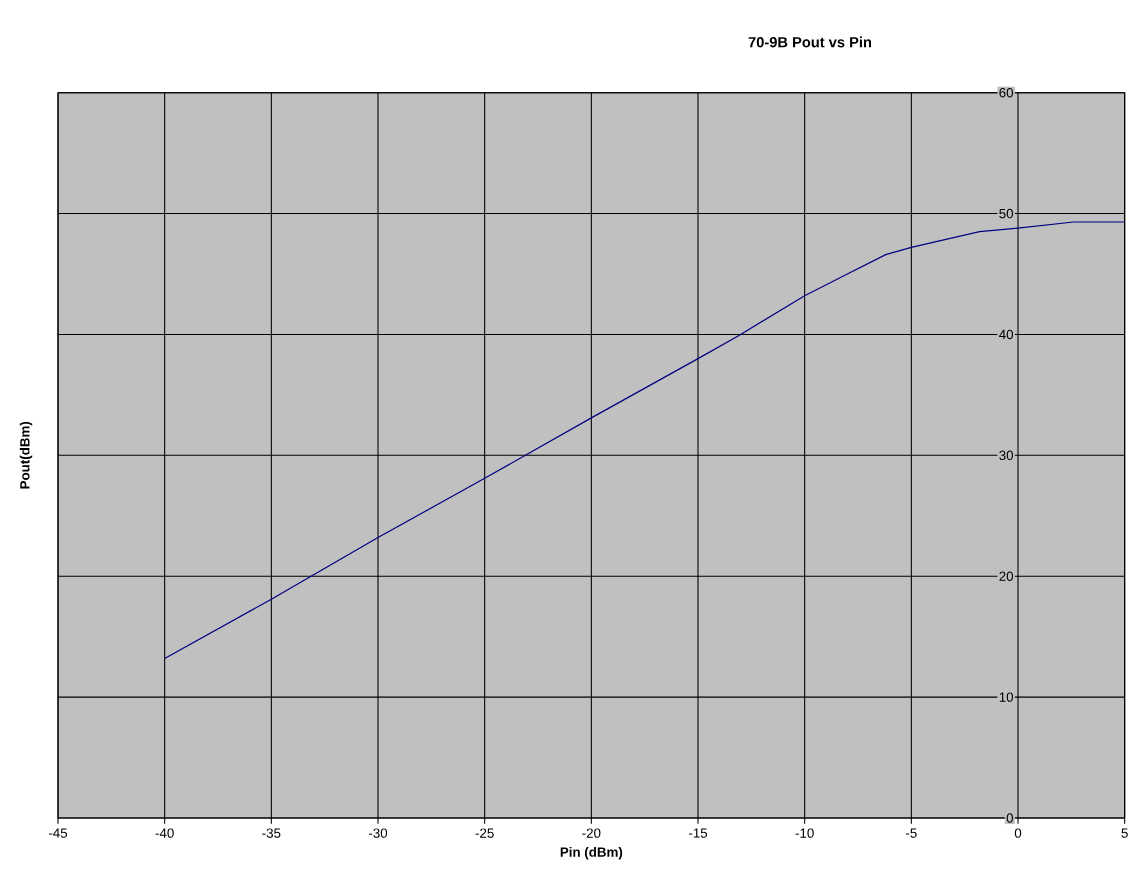 This screenshot has height=894, width=1132. I want to click on x-tick-label: -45, so click(58, 833).